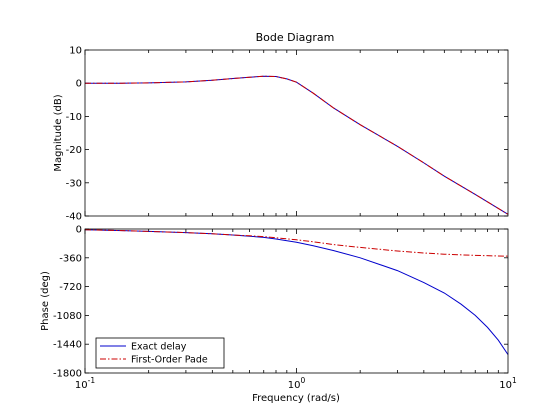  I want to click on legend-label-exact-delay: Exact delay, so click(159, 347).